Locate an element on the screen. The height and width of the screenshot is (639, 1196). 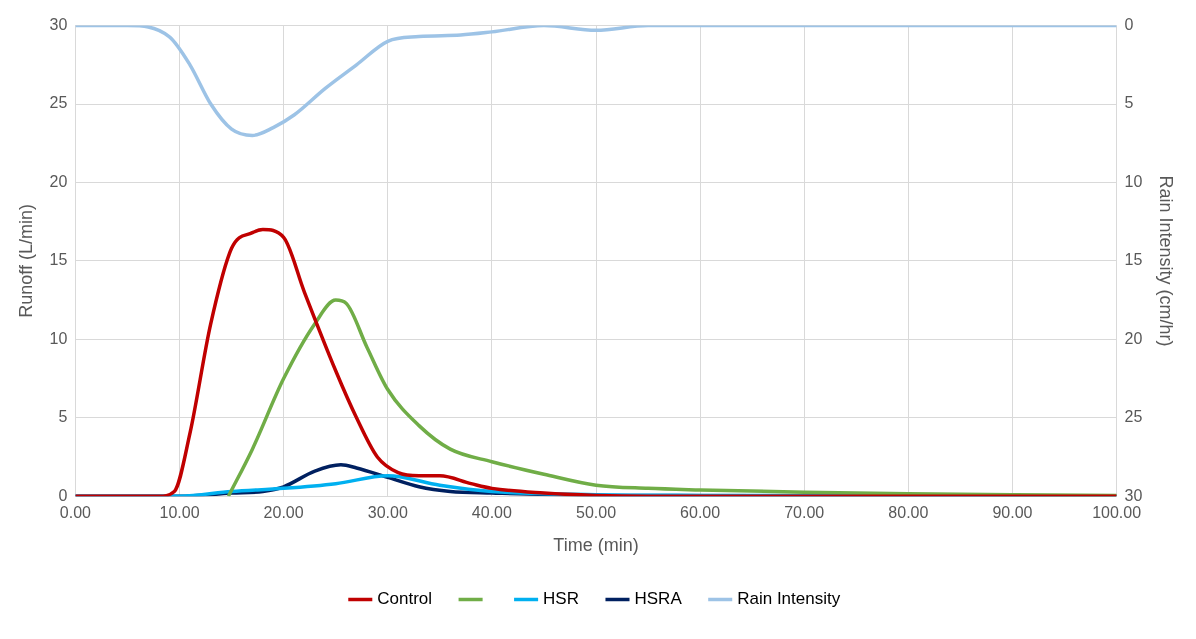
y2-tick-label: 5 is located at coordinates (1129, 103).